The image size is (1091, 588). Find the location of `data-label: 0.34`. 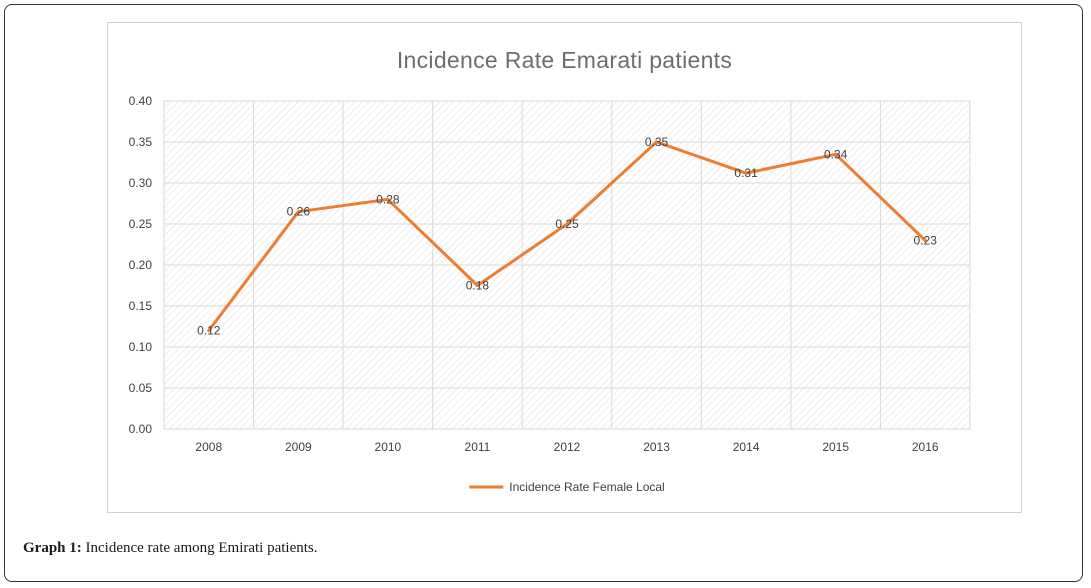

data-label: 0.34 is located at coordinates (836, 154).